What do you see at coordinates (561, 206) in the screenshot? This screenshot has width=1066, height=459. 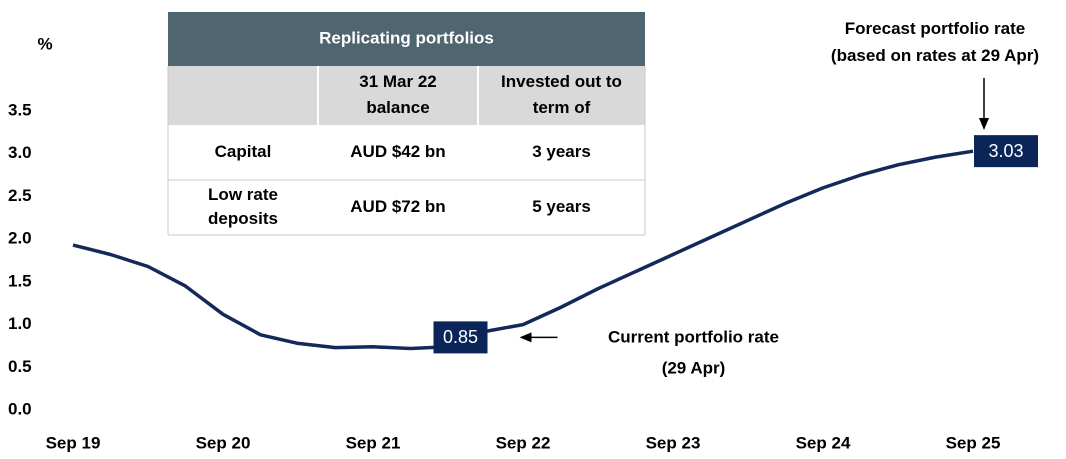 I see `table-cell: 5 years` at bounding box center [561, 206].